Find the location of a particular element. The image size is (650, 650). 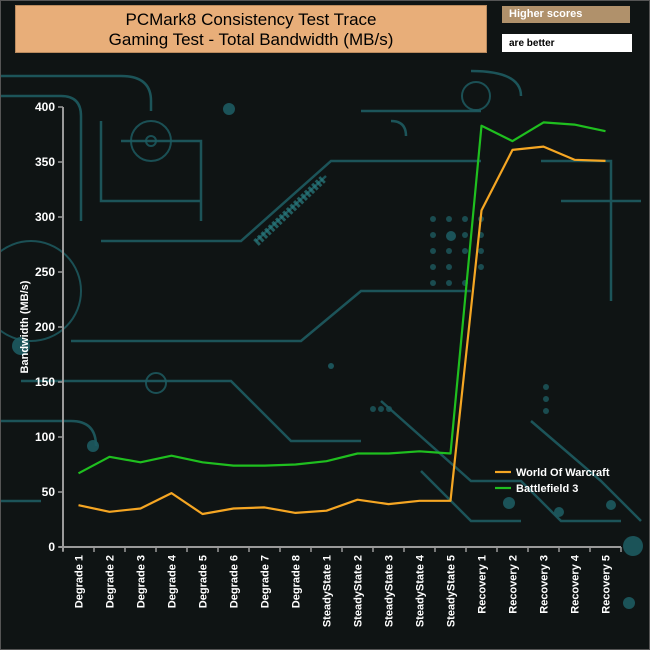

y-tick-label: 400 is located at coordinates (45, 107).